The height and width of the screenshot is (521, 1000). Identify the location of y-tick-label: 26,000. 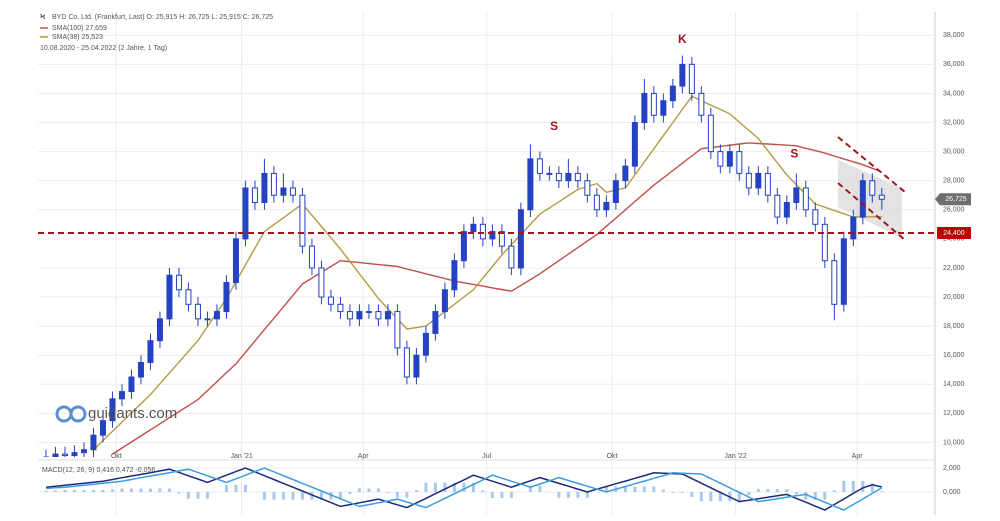
(954, 210).